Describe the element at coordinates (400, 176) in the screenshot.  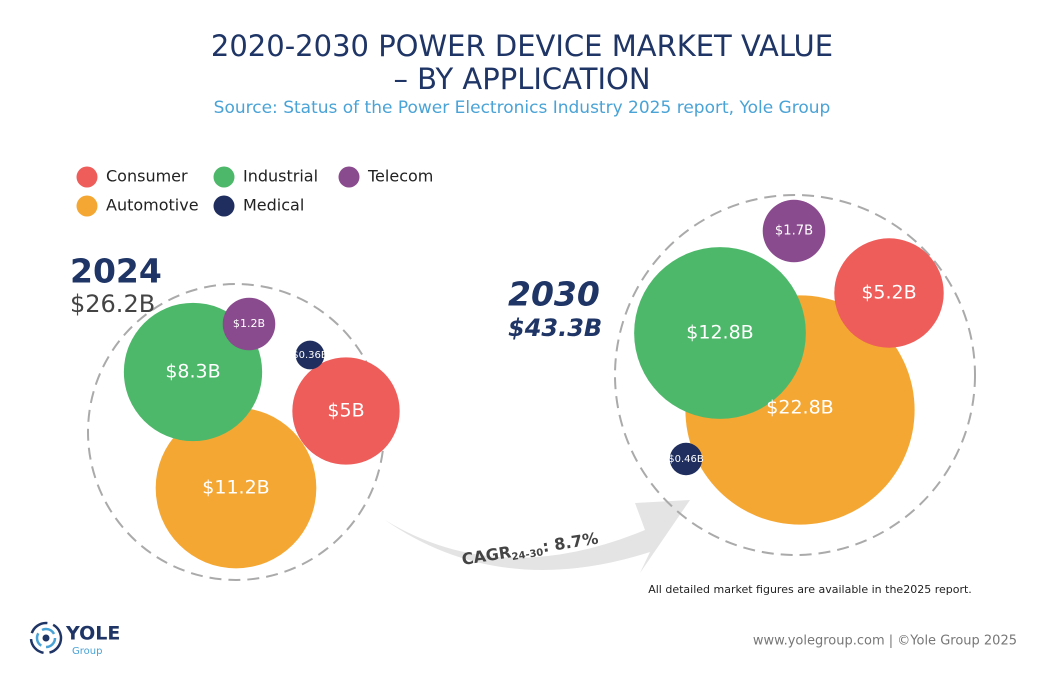
I see `legend-label: Telecom` at that location.